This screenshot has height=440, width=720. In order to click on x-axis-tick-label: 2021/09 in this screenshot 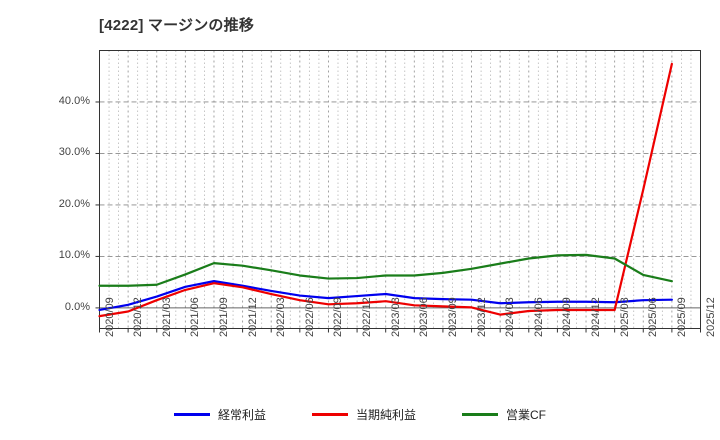, I will do `click(223, 316)`.